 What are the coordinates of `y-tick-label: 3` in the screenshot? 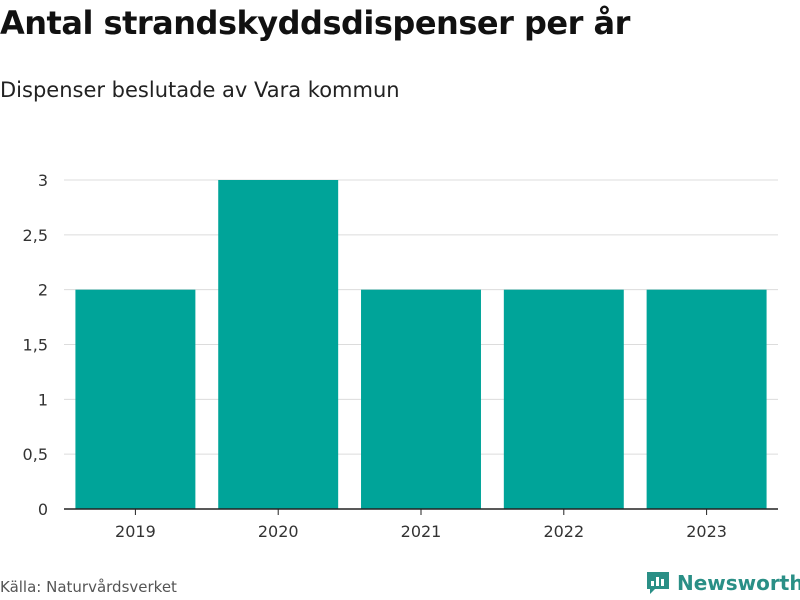 It's located at (43, 180).